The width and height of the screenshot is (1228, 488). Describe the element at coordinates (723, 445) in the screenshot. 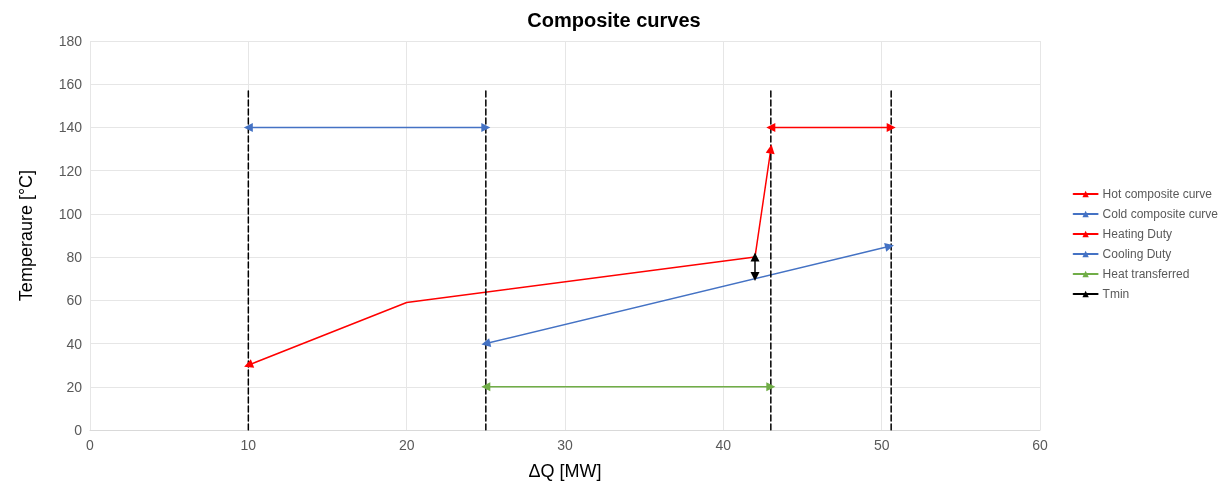

I see `x-tick-label: 40` at that location.